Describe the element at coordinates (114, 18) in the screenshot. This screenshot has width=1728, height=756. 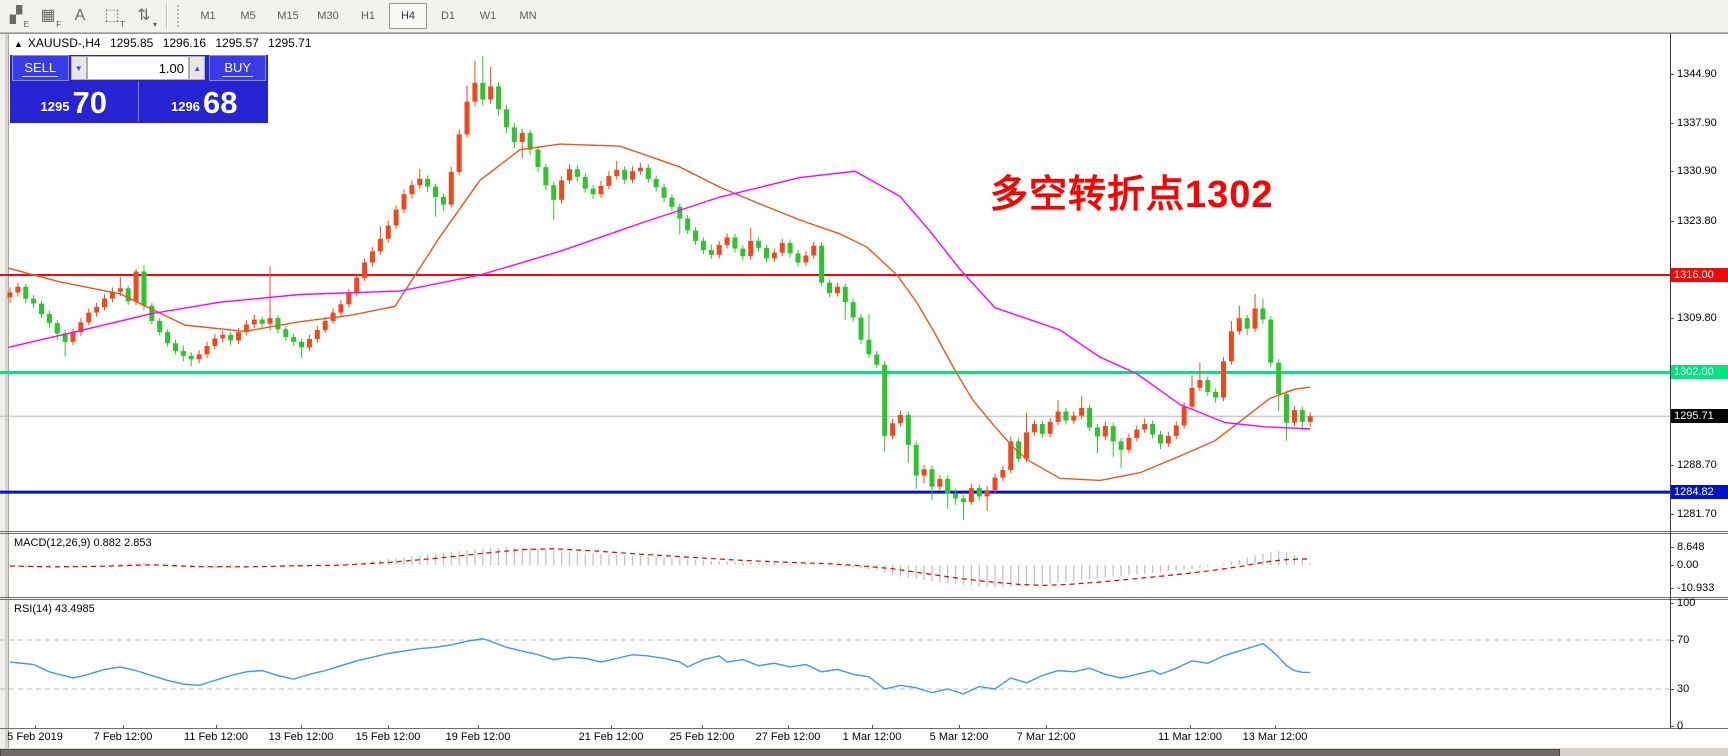
I see `text-box-icon: ⬚ T` at that location.